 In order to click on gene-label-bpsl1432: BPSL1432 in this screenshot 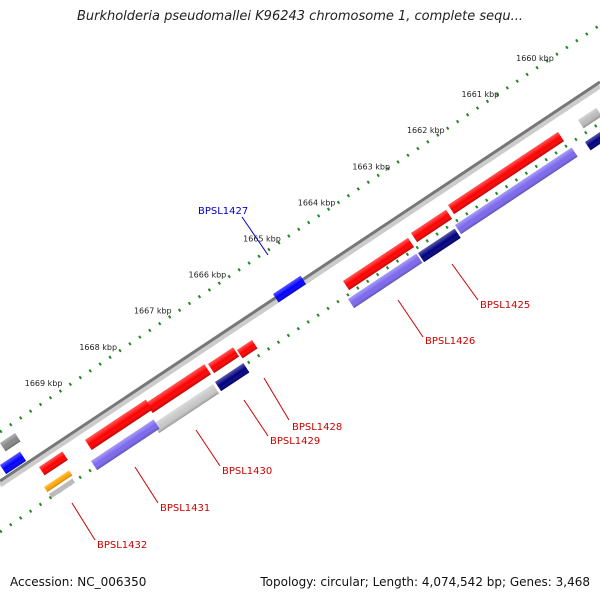, I will do `click(122, 545)`.